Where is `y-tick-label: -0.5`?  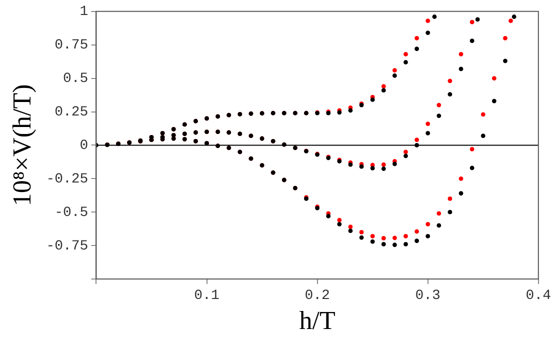 y-tick-label: -0.5 is located at coordinates (71, 212).